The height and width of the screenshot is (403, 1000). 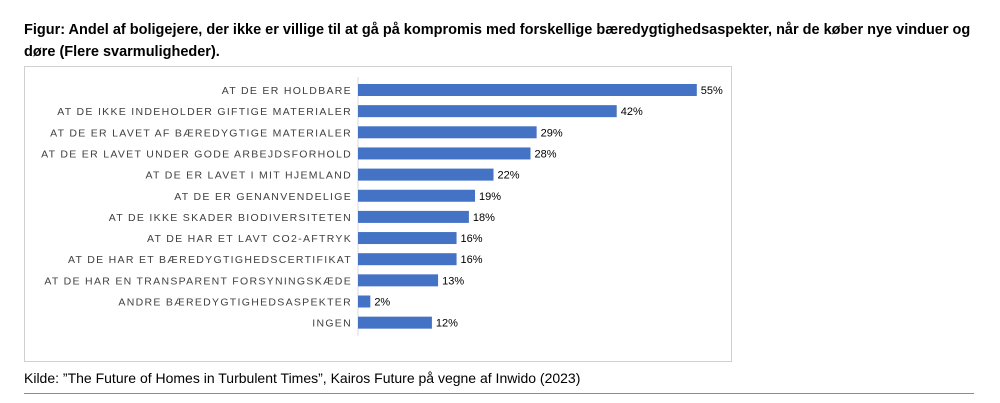 I want to click on category-label-at-de-har-et-baeredygtighedscertifikat: AT DE HAR ET BÆREDYGTIGHEDSCERTIFIKAT, so click(x=210, y=260).